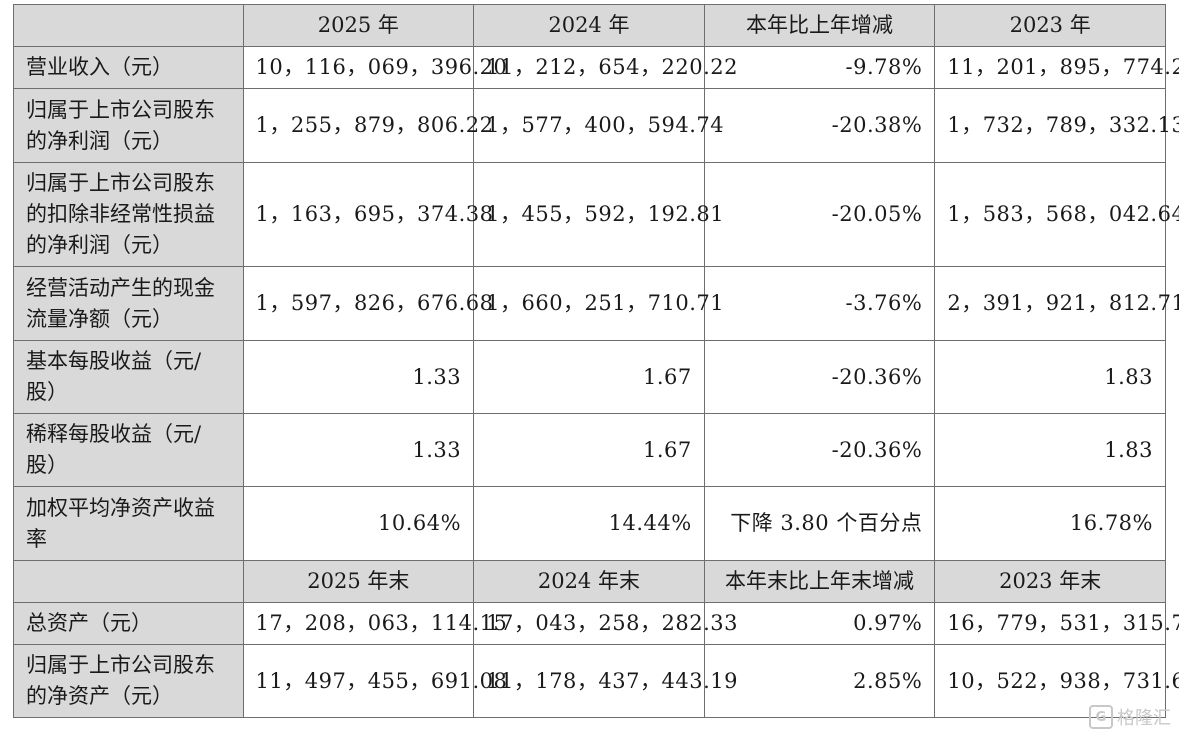 The width and height of the screenshot is (1179, 734). I want to click on value-change: 0.97%, so click(819, 623).